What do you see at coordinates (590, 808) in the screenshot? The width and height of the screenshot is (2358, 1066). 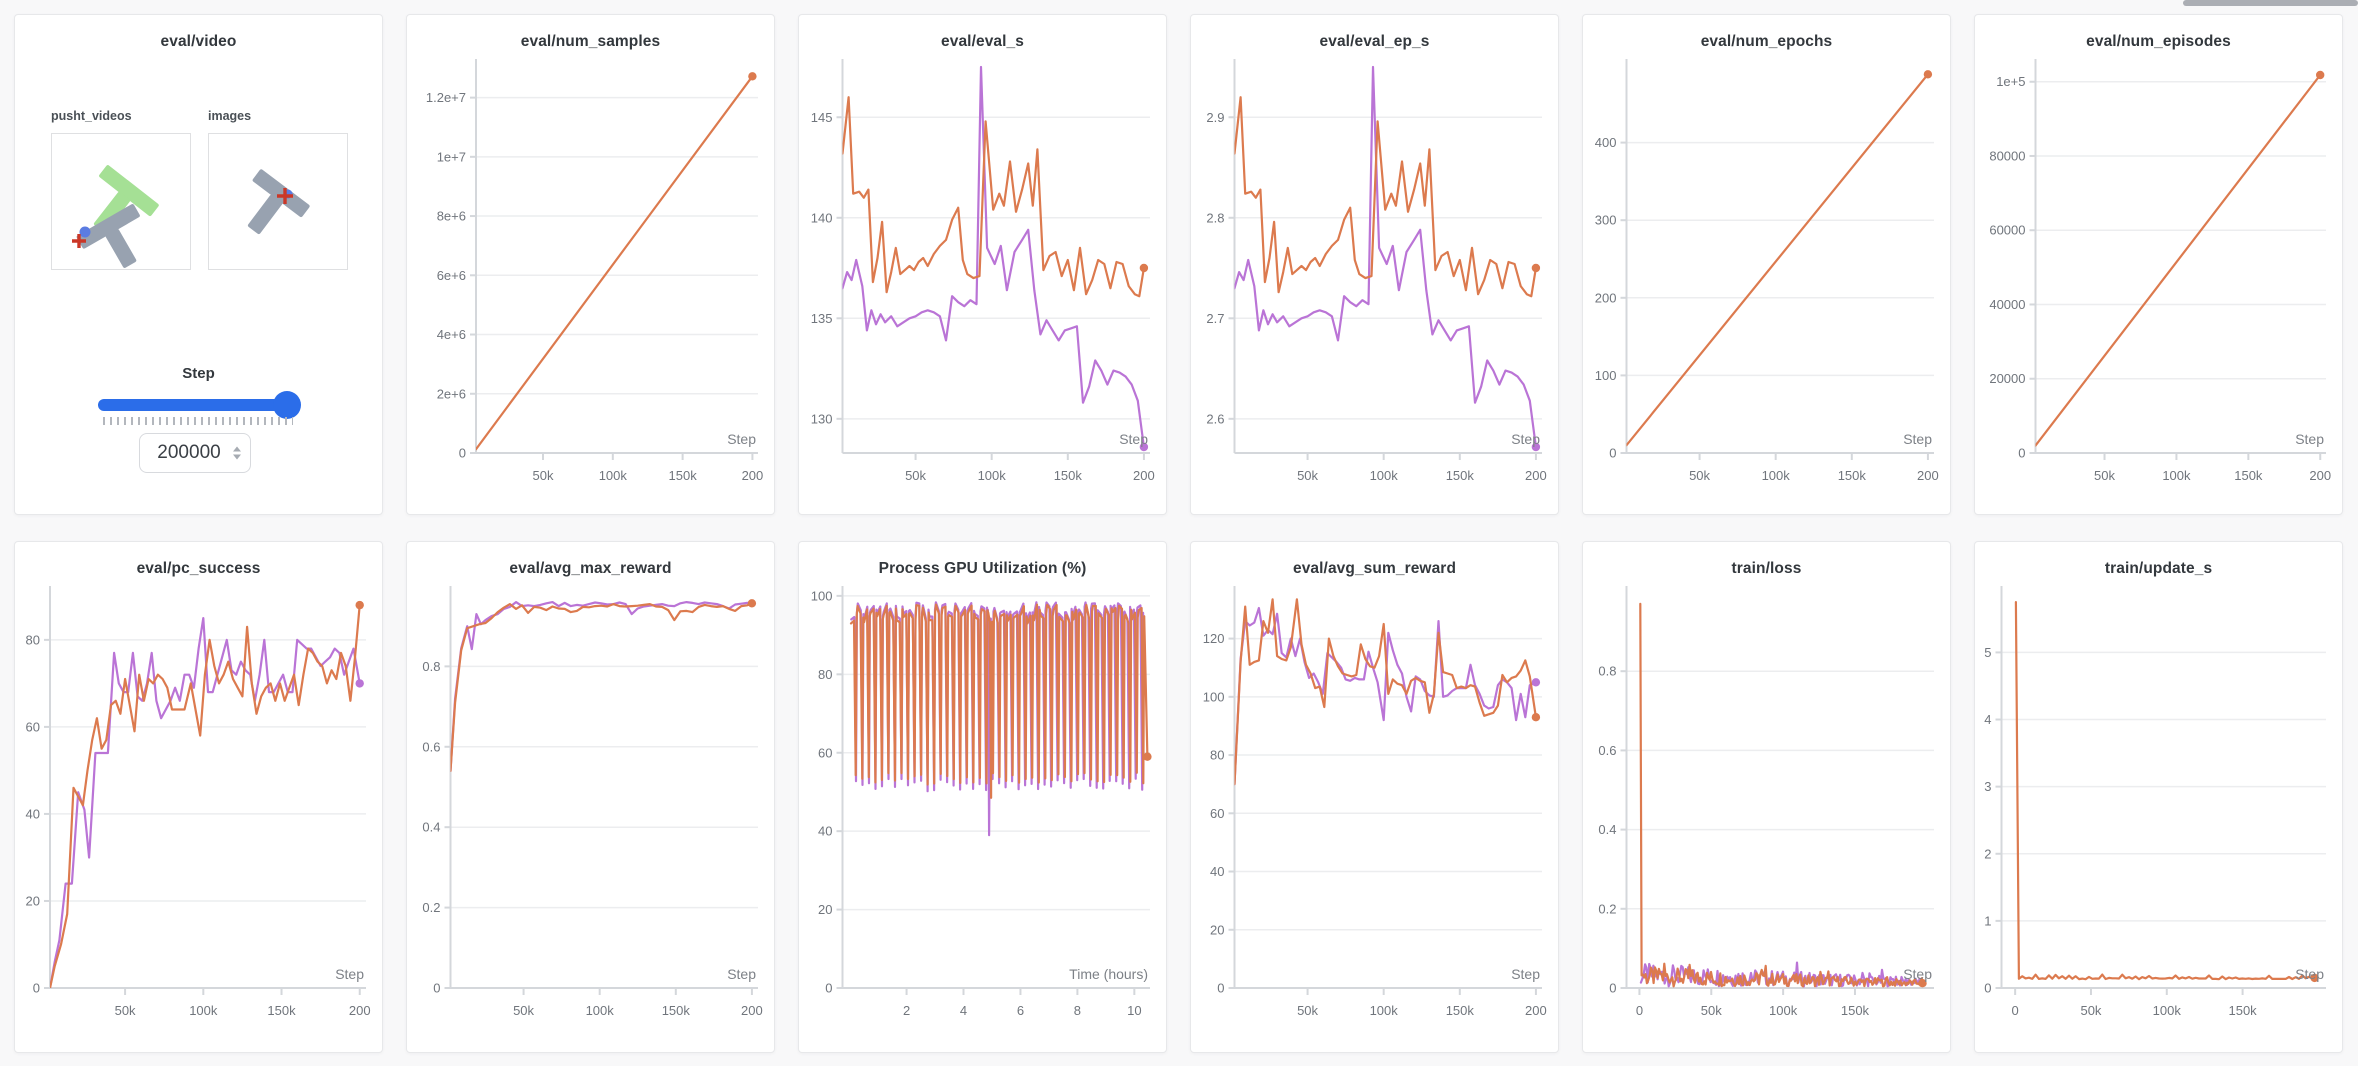 I see `eval-avg-max-reward-chart-canvas: 0 0.2 0.4 0.6 0.8 50k 100k 150k 200 Step` at bounding box center [590, 808].